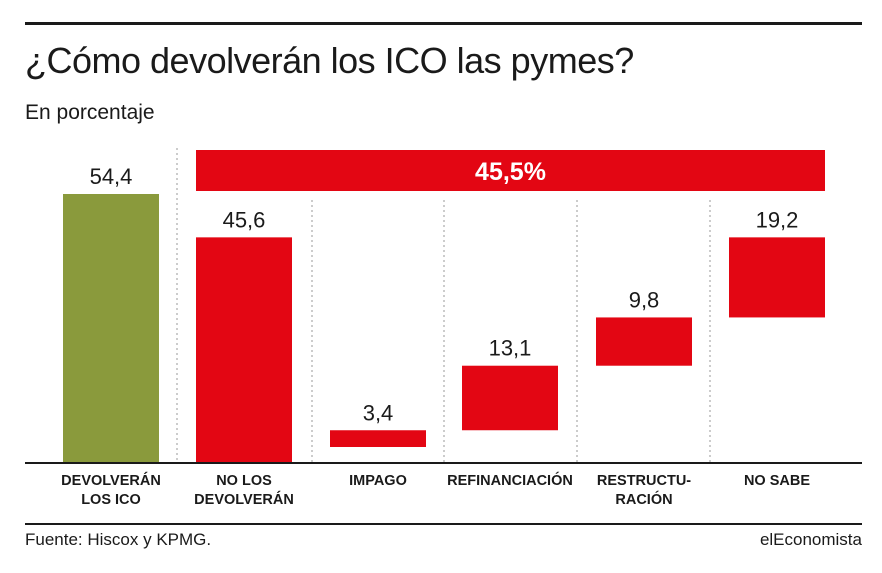 This screenshot has height=573, width=882. I want to click on summary-banner-label: 45,5%, so click(510, 172).